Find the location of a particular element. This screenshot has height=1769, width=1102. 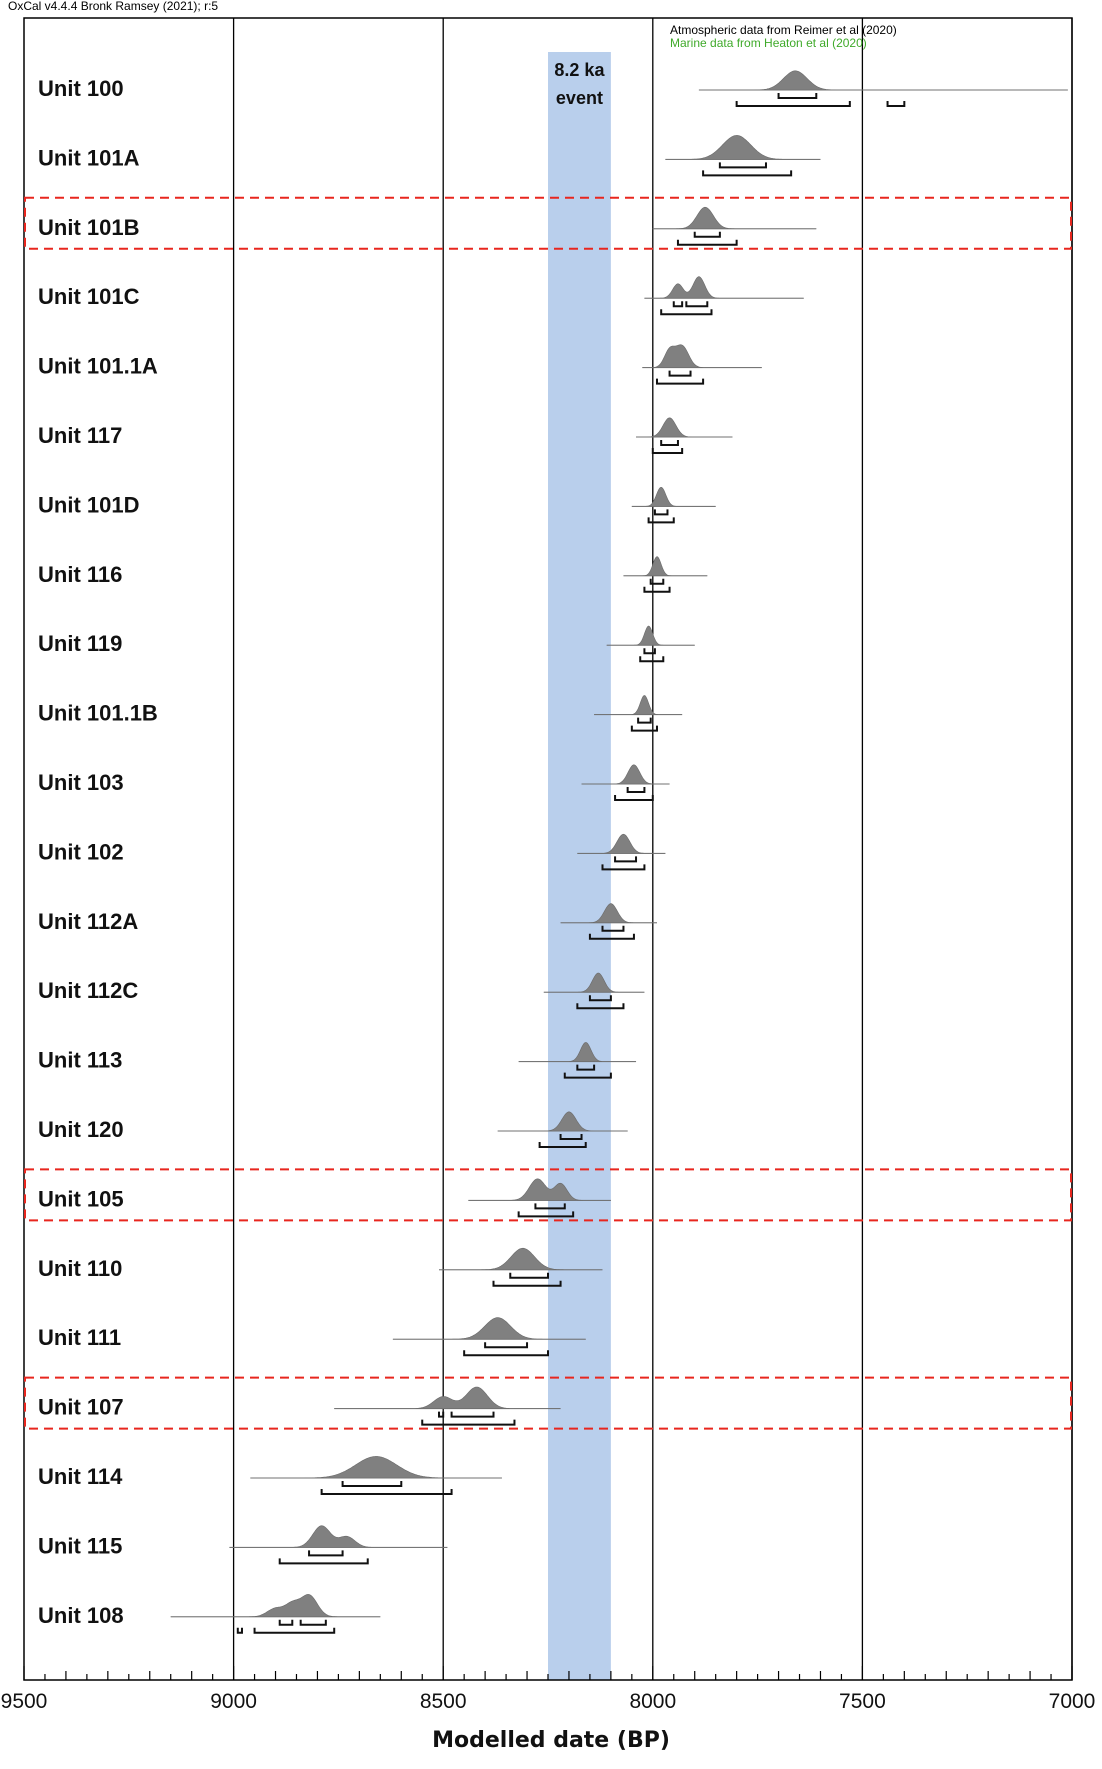

row-unit-111: Unit 111 is located at coordinates (312, 1337).